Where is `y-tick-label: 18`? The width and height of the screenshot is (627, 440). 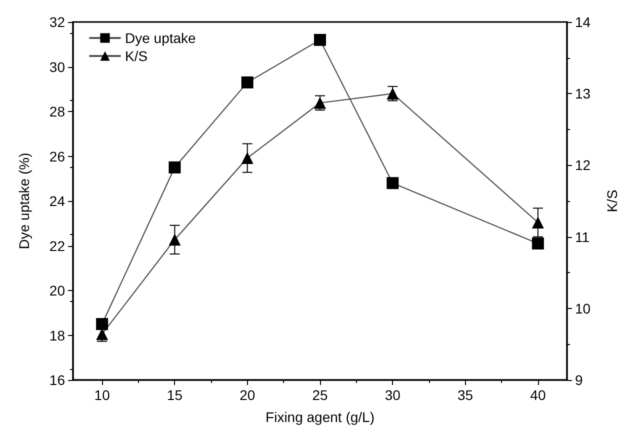 y-tick-label: 18 is located at coordinates (57, 335).